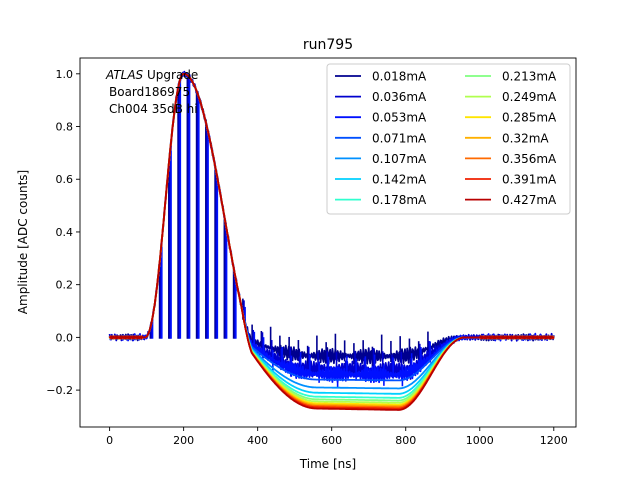  I want to click on legend-label: 0.071mA, so click(399, 138).